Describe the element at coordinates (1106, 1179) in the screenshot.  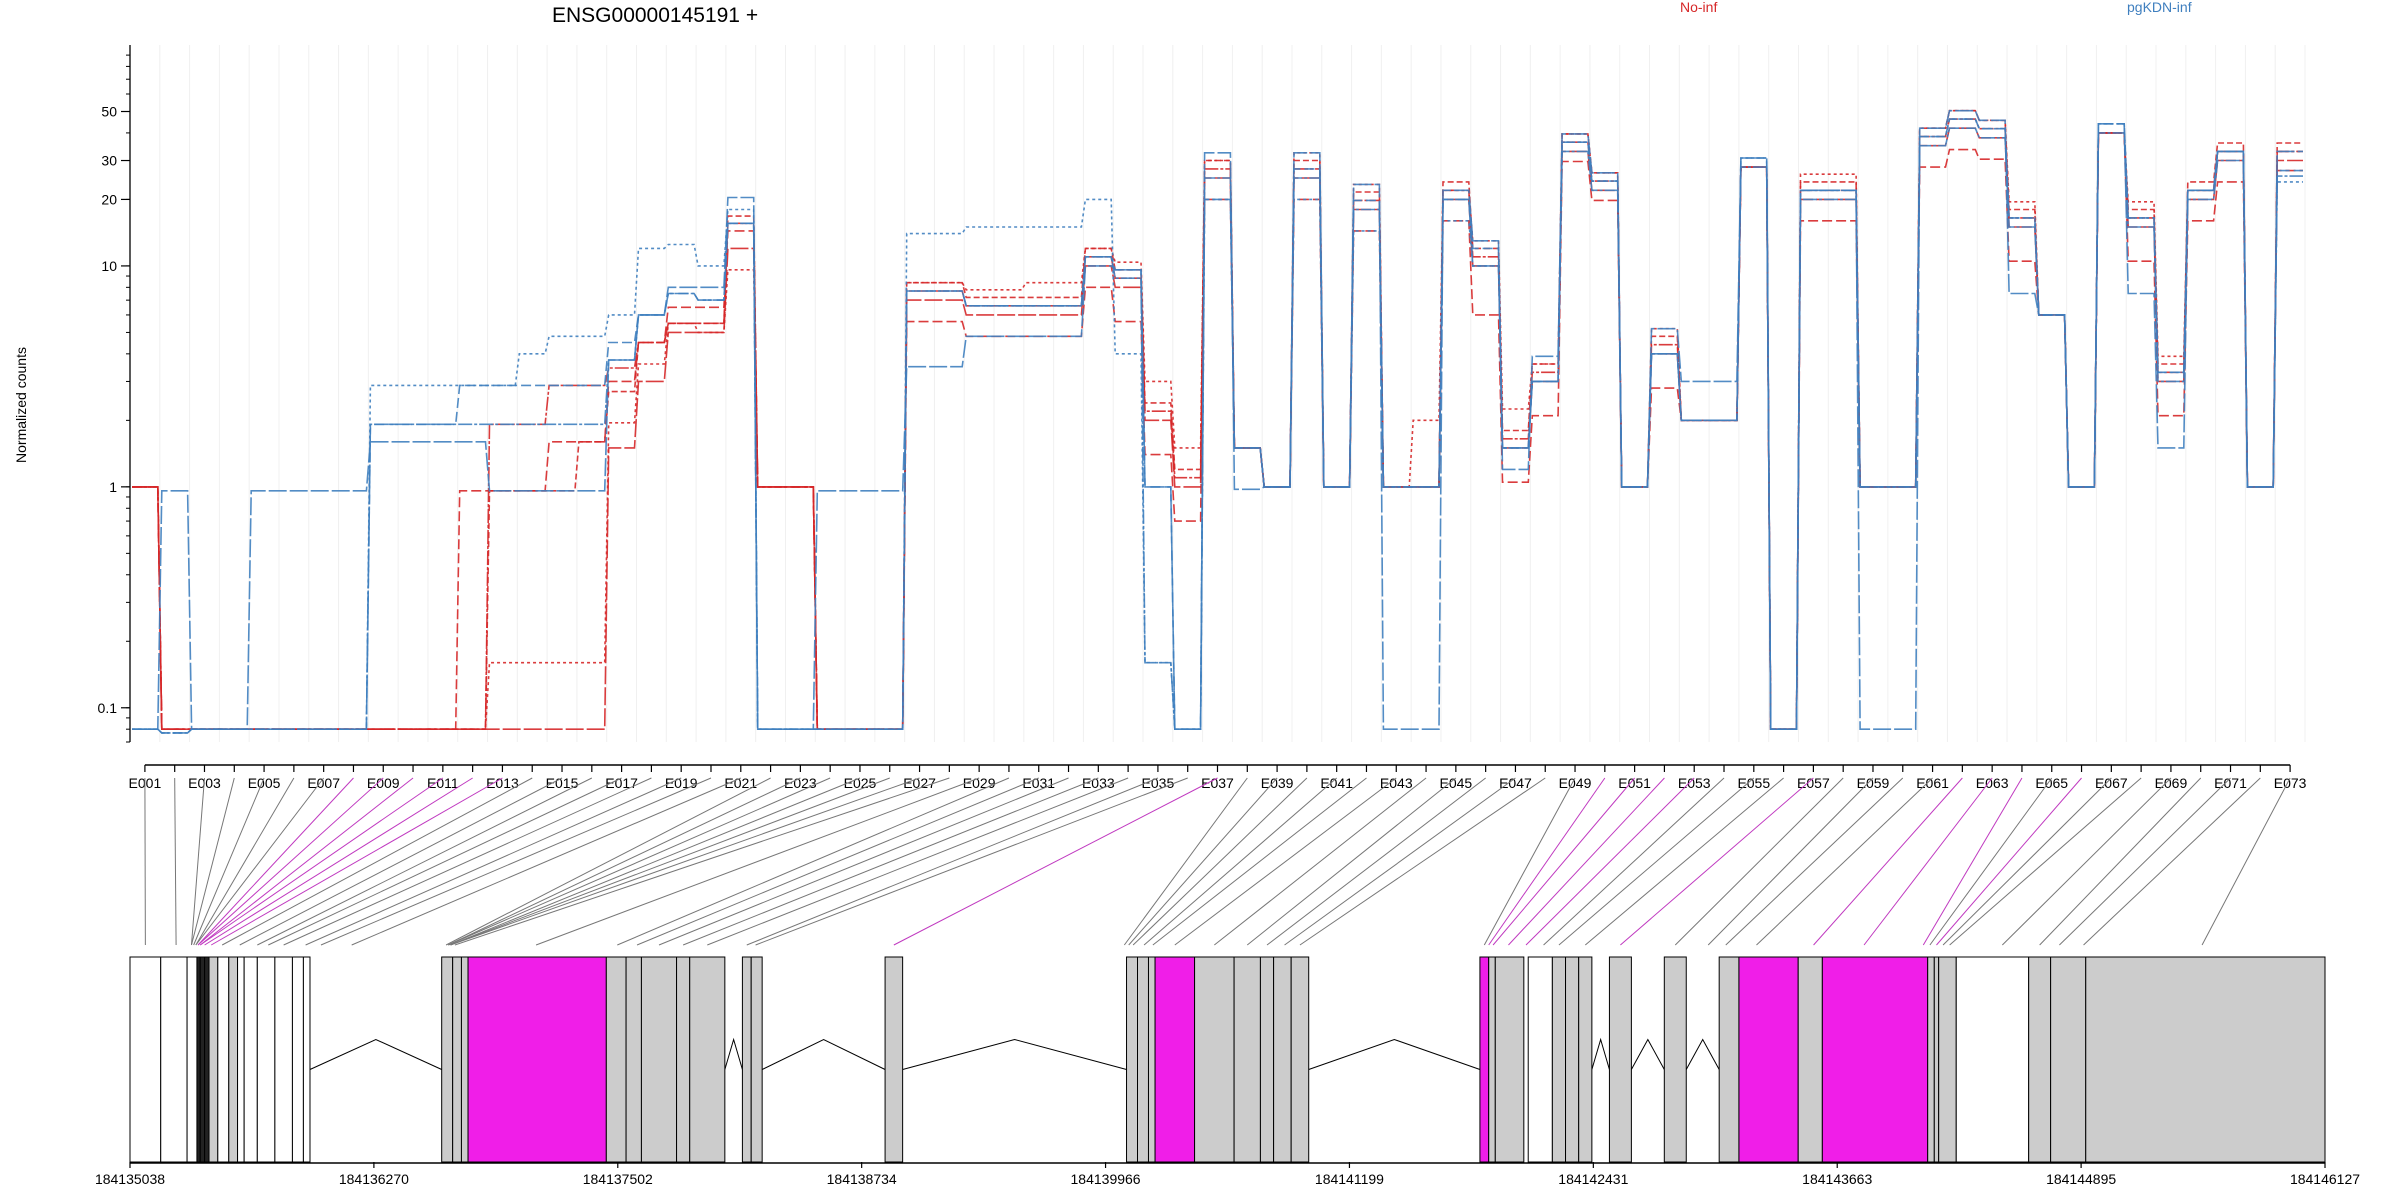
I see `genome-tick-label: 184139966` at that location.